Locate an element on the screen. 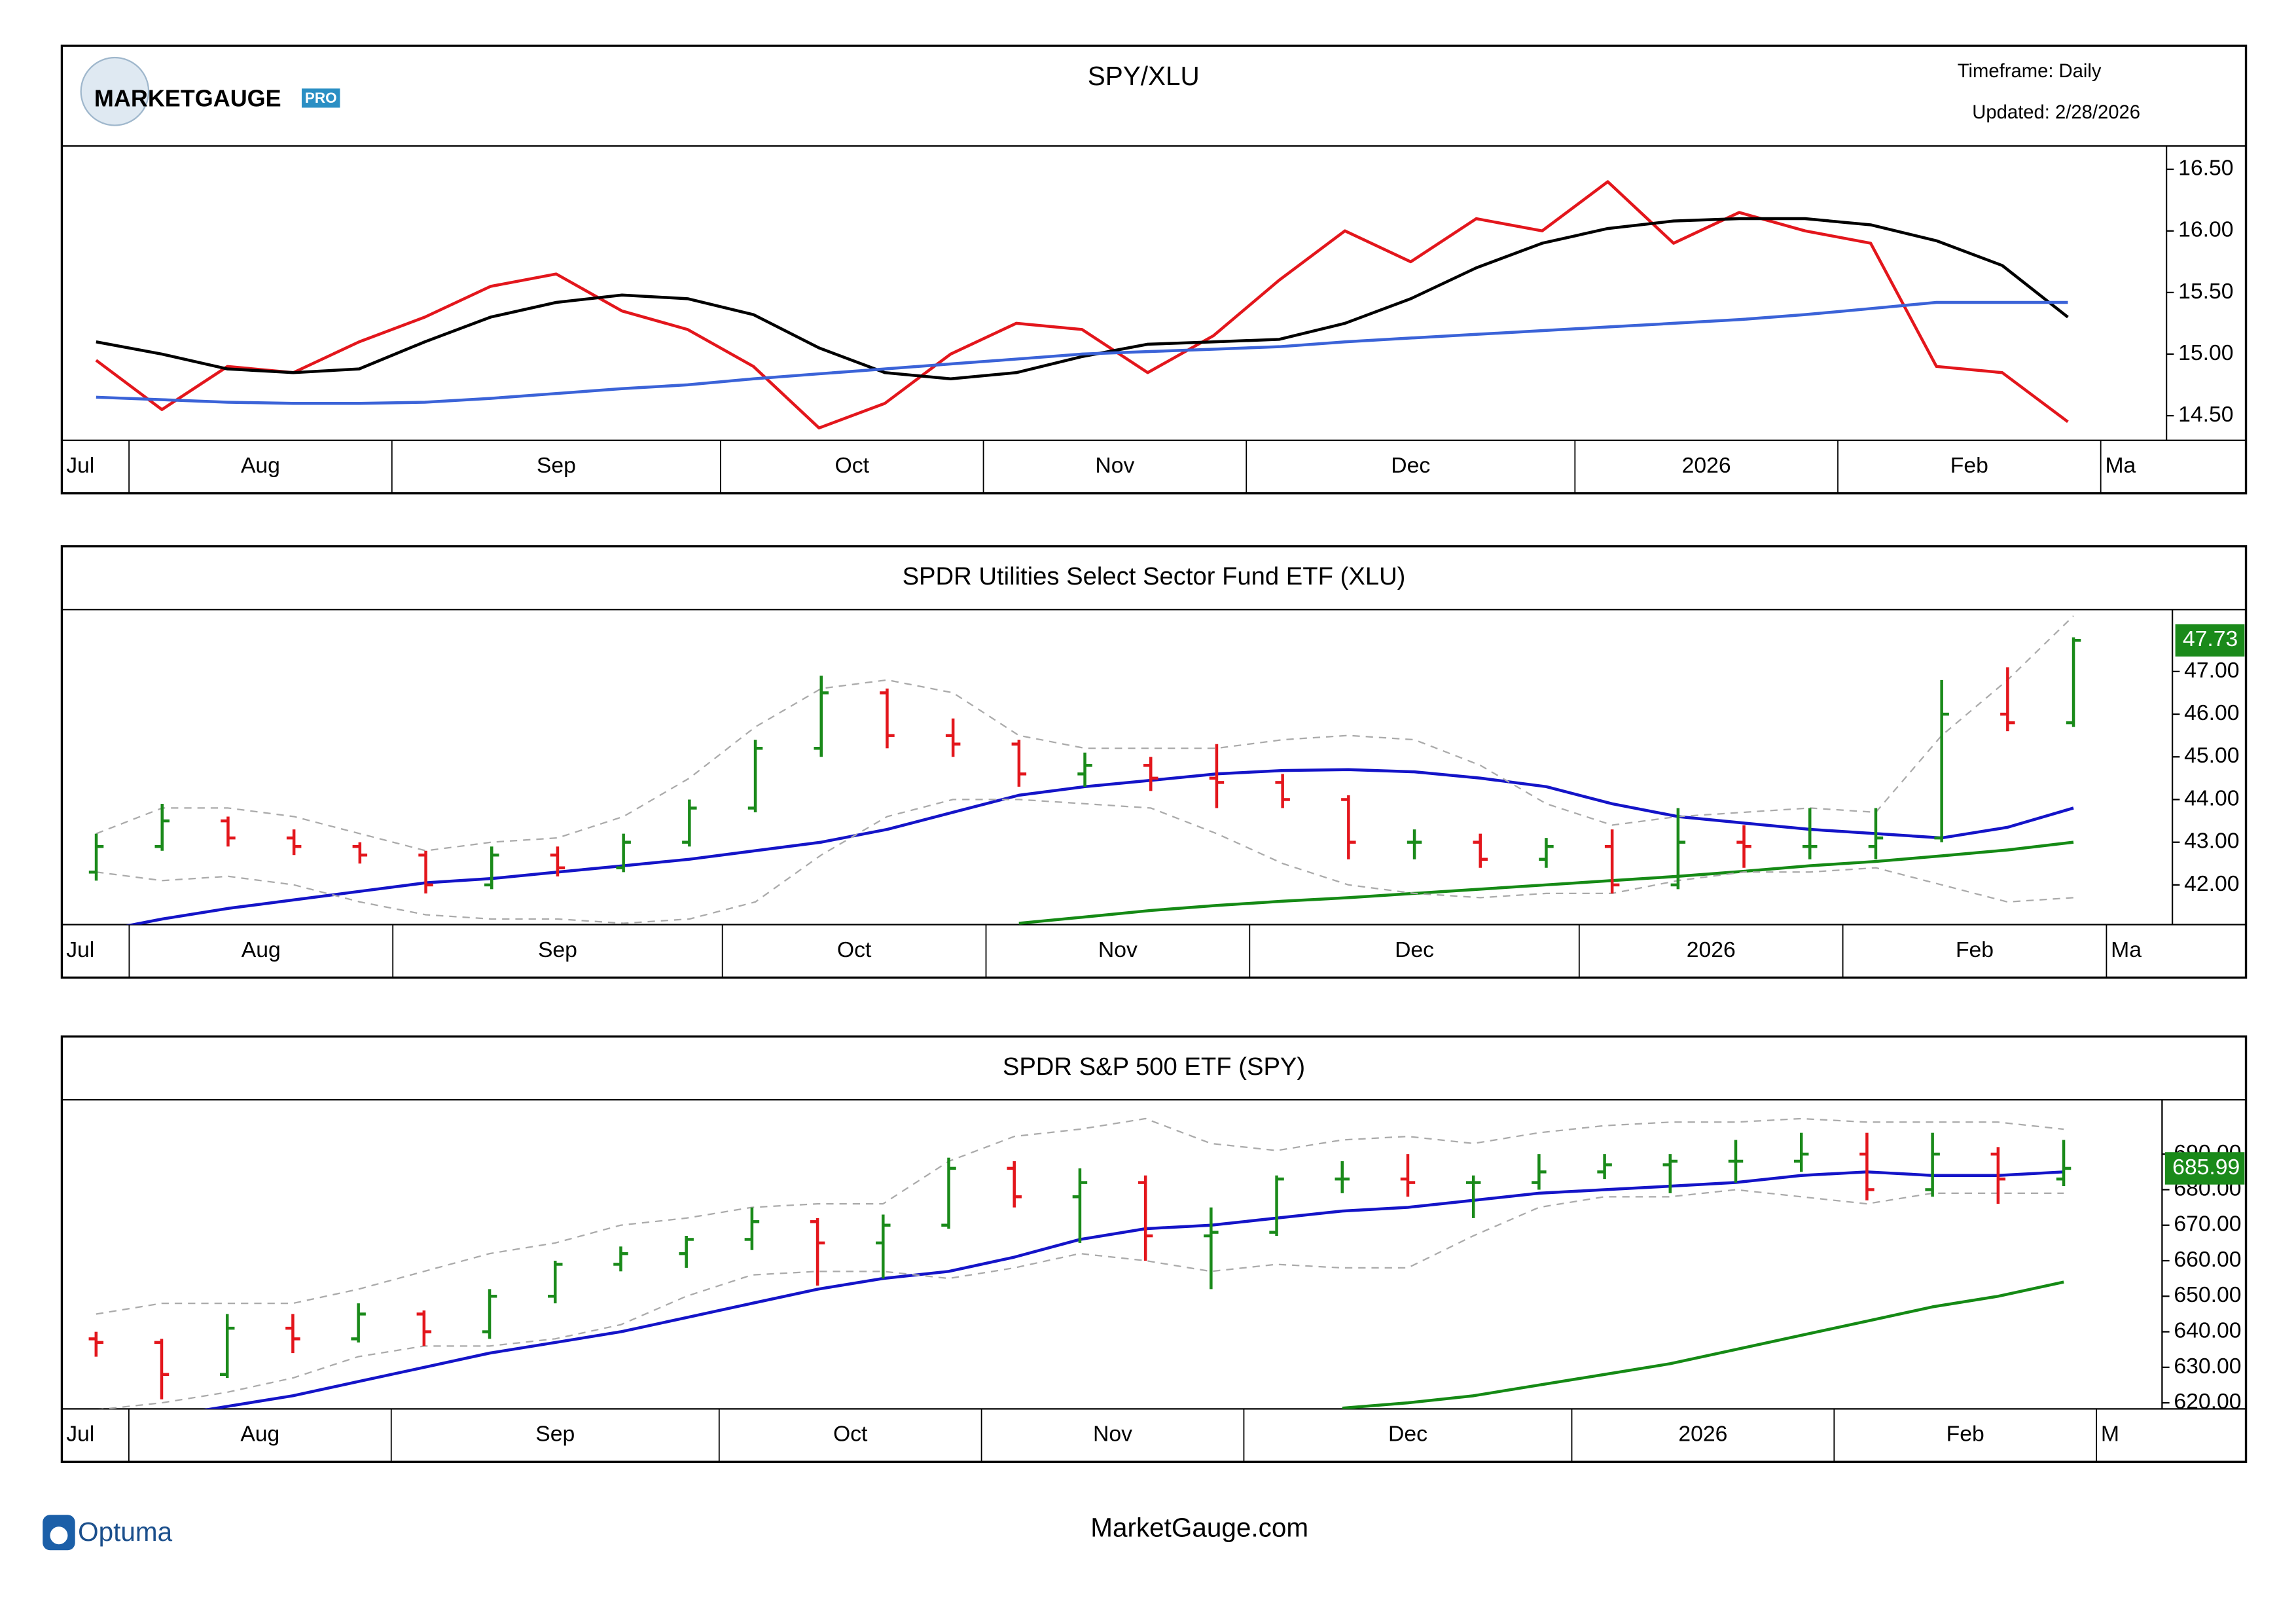 This screenshot has width=2296, height=1624. chart-title: SPY/XLU is located at coordinates (1144, 76).